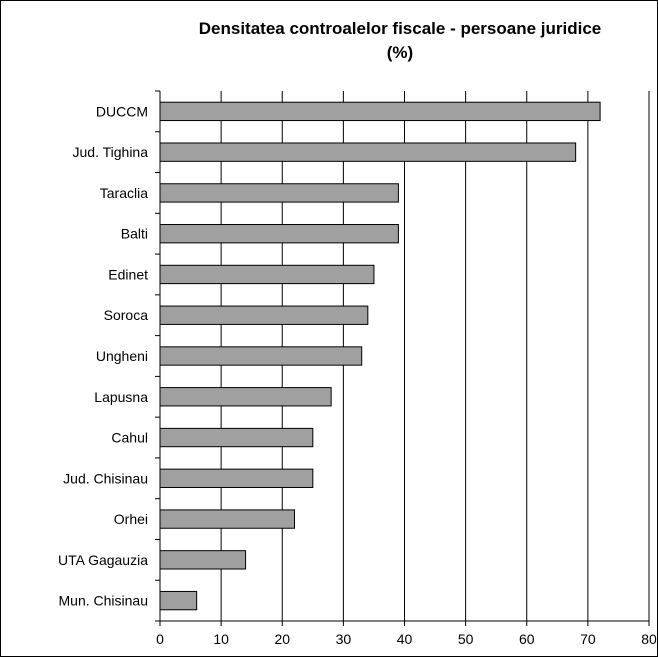 The image size is (658, 657). I want to click on x-tick-label-6: 60, so click(527, 639).